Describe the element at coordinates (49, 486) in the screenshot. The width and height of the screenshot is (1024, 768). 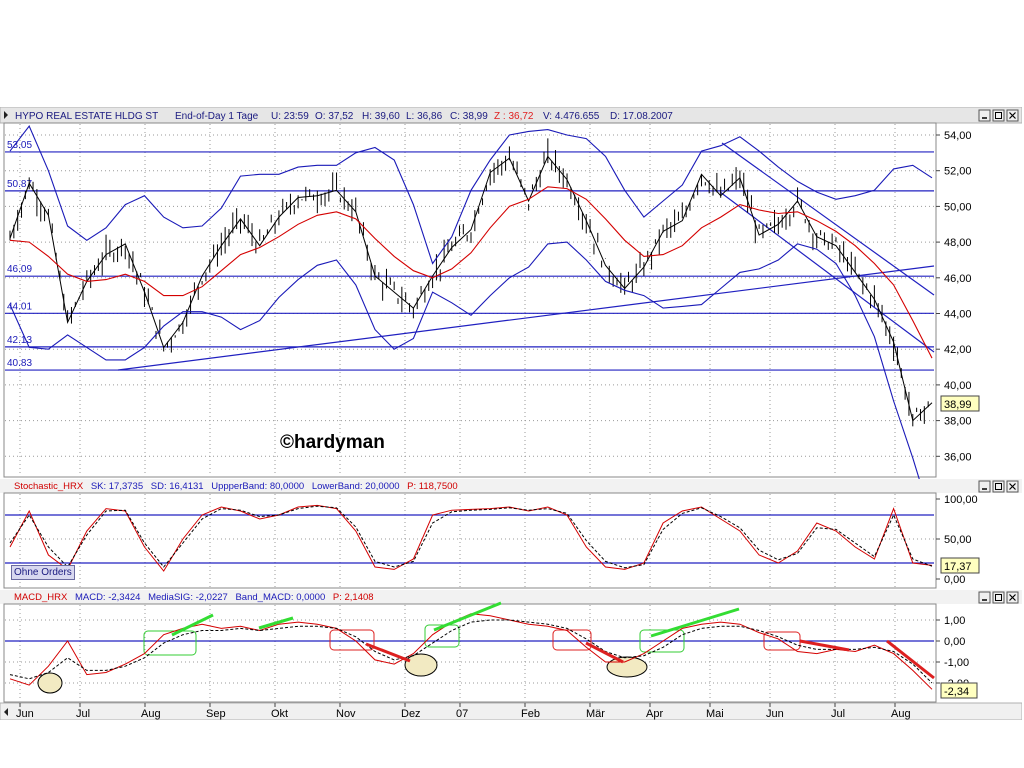
I see `stoch-name: Stochastic_HRX` at that location.